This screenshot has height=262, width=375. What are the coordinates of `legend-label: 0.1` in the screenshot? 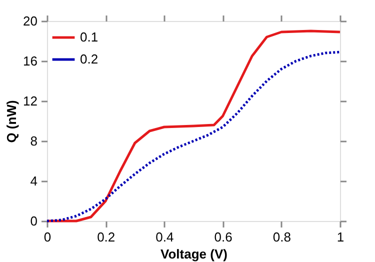 It's located at (89, 37).